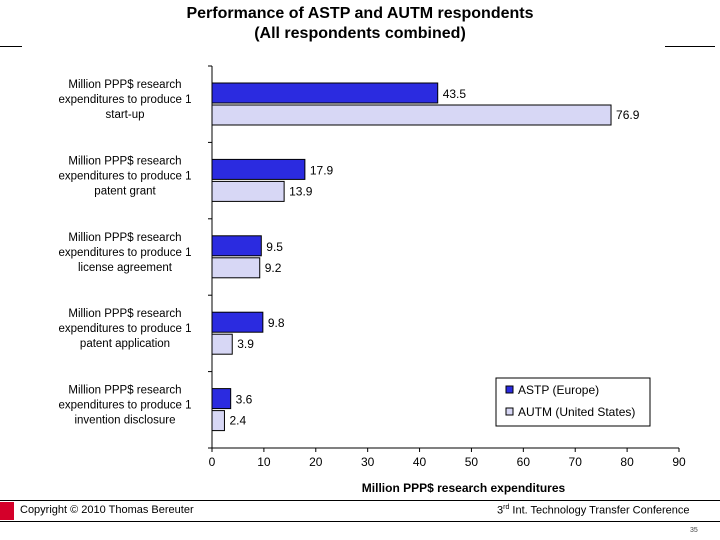 This screenshot has width=720, height=540. I want to click on category-label: invention disclosure, so click(124, 421).